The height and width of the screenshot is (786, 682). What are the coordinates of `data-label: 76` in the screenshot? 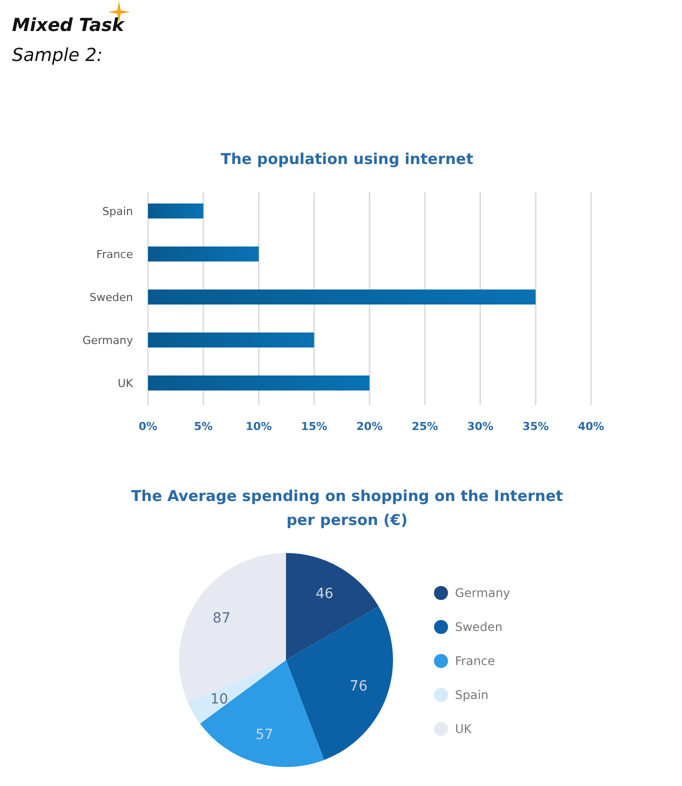 It's located at (359, 686).